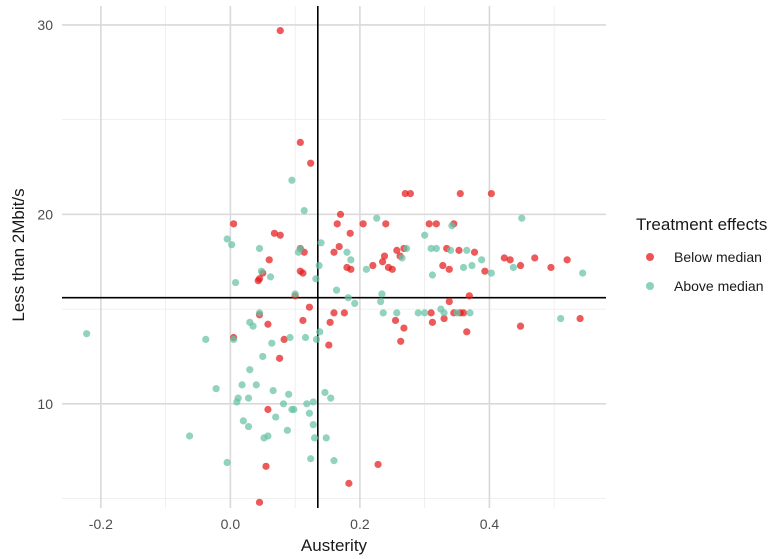 The height and width of the screenshot is (559, 784). Describe the element at coordinates (231, 524) in the screenshot. I see `x-tick-label: 0.0` at that location.